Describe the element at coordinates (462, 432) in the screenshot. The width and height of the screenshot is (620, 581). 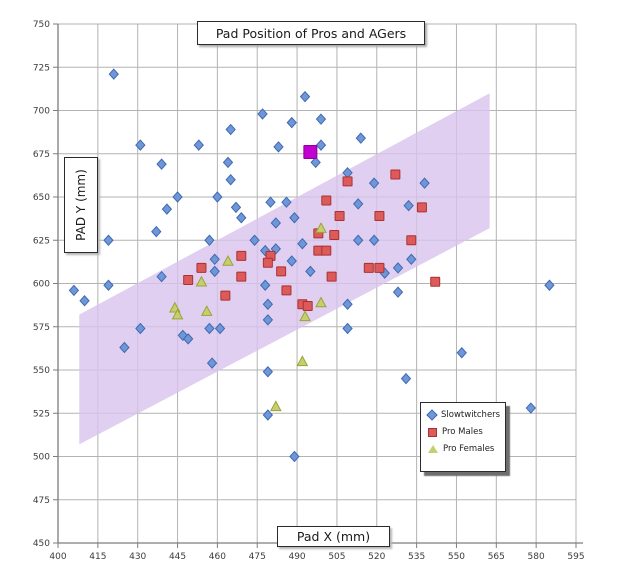
I see `legend-label: Pro Males` at that location.